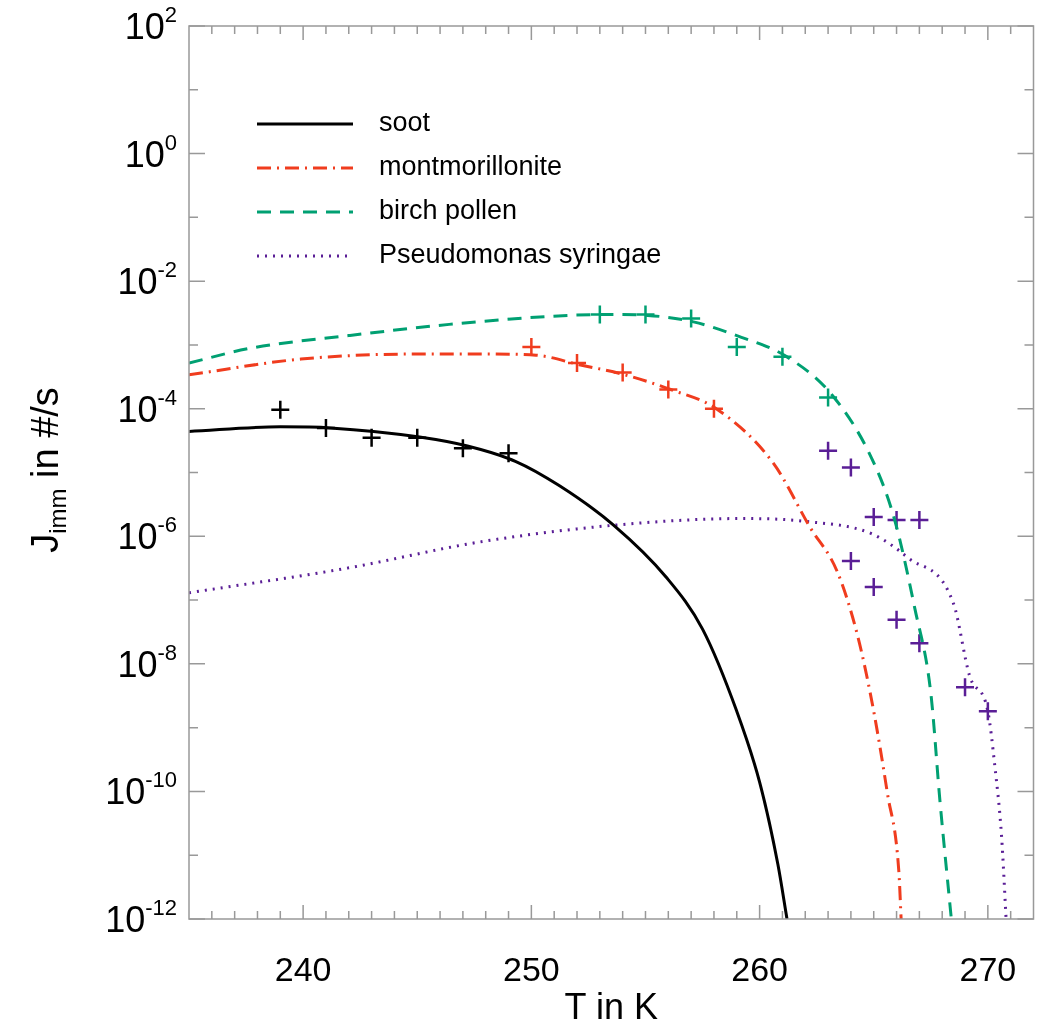 The height and width of the screenshot is (1035, 1045). I want to click on legend-label: soot, so click(405, 122).